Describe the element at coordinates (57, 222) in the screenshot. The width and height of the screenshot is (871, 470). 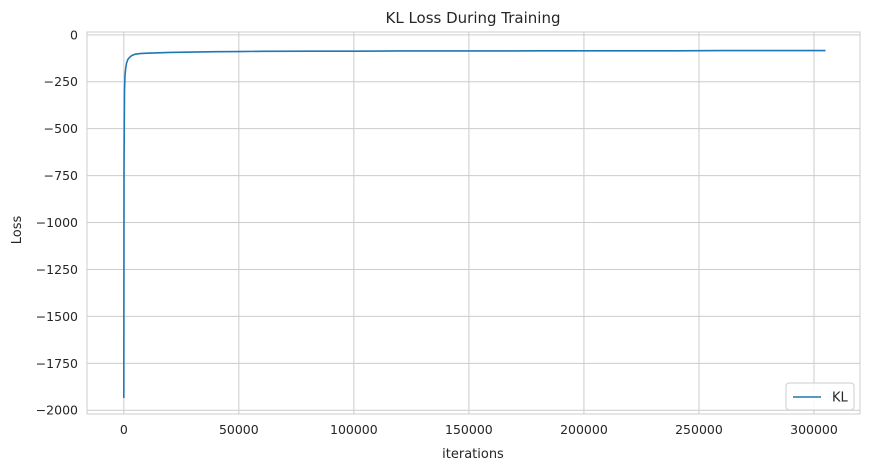
I see `y-tick-label: −1000` at that location.